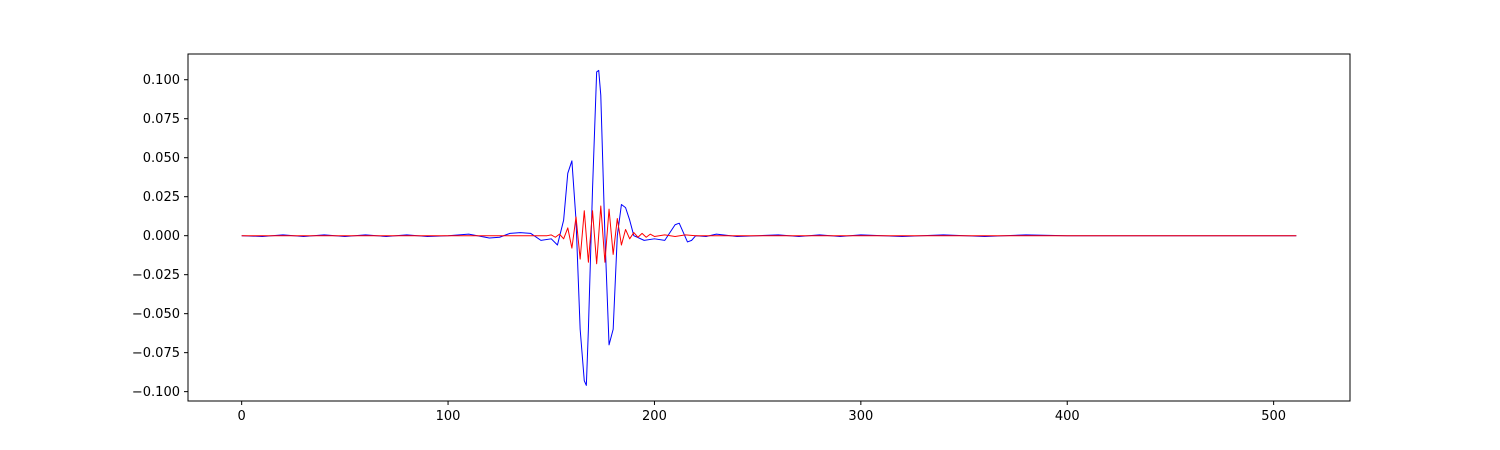 The width and height of the screenshot is (1500, 450). I want to click on x-tick-label: 100, so click(448, 416).